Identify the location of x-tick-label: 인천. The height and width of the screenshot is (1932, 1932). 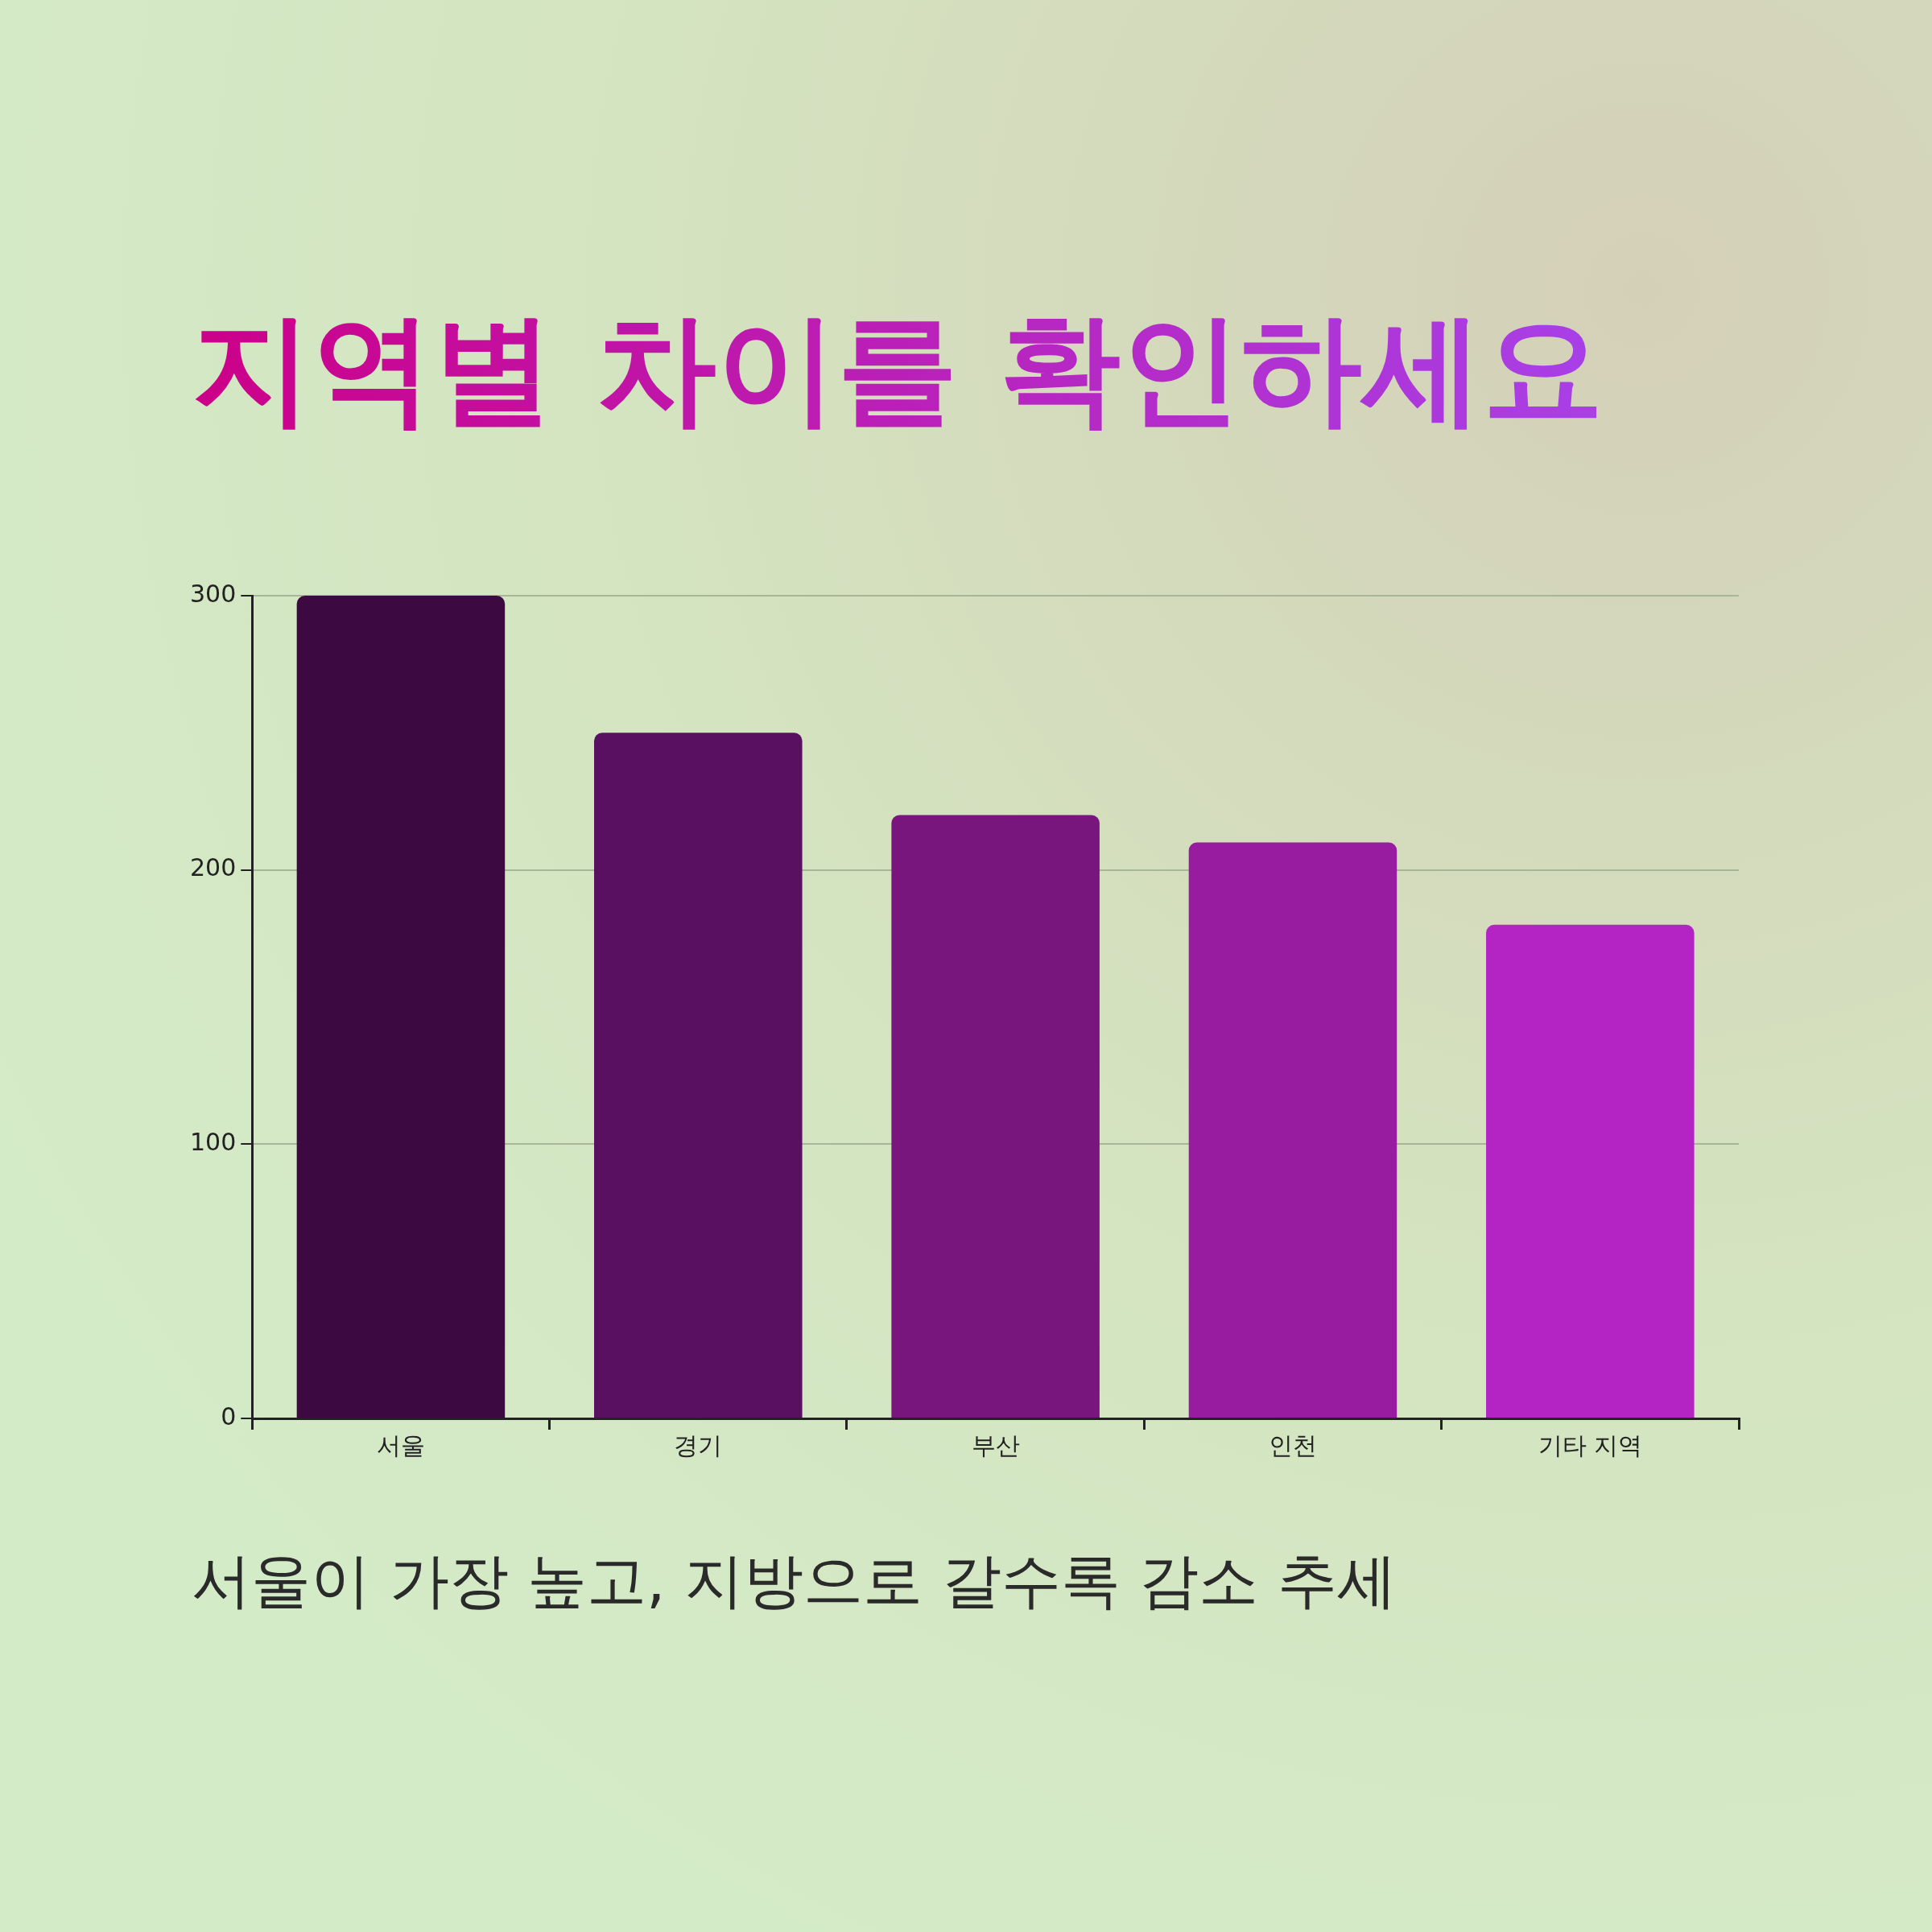
(1292, 1444).